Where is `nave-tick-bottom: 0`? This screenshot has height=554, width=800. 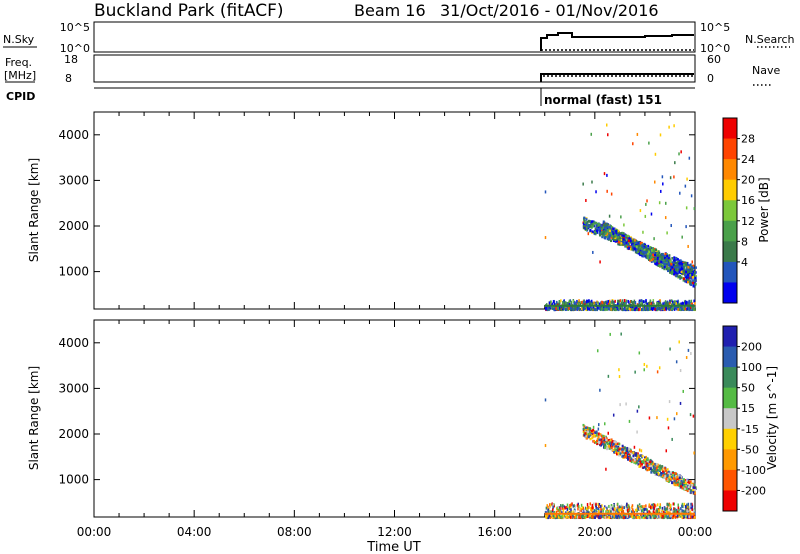 nave-tick-bottom: 0 is located at coordinates (710, 78).